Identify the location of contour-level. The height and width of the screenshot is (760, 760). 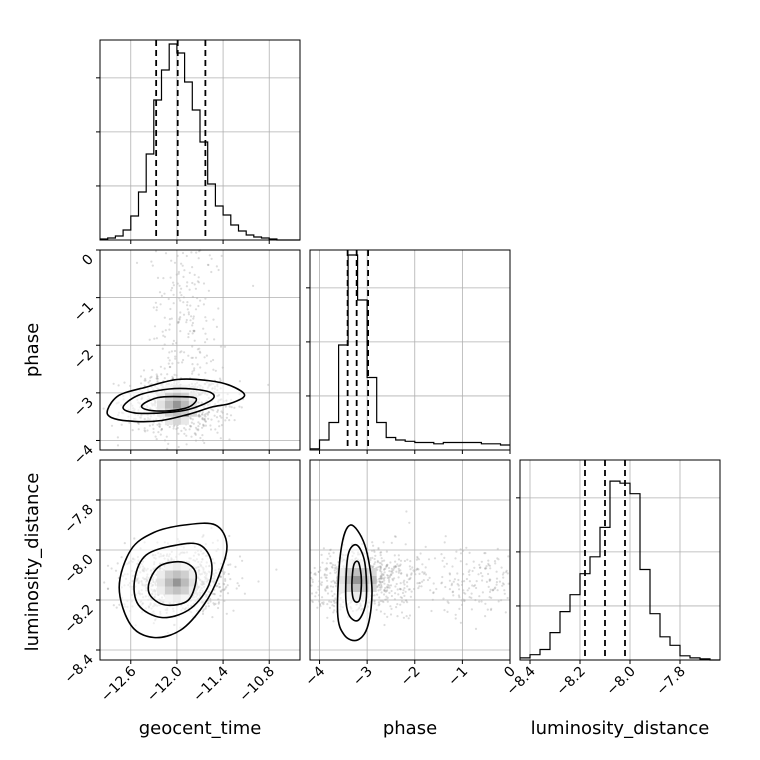
(173, 580).